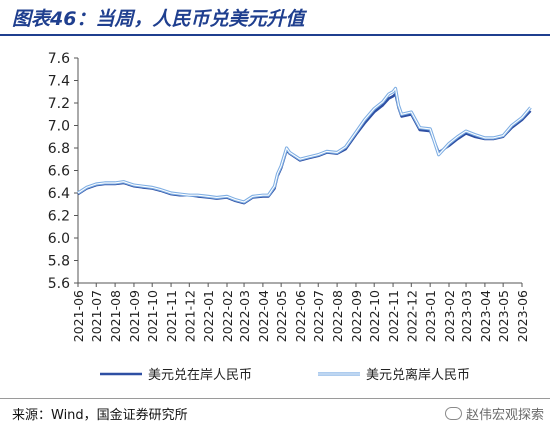  Describe the element at coordinates (59, 262) in the screenshot. I see `y-tick-label: 5.8` at that location.